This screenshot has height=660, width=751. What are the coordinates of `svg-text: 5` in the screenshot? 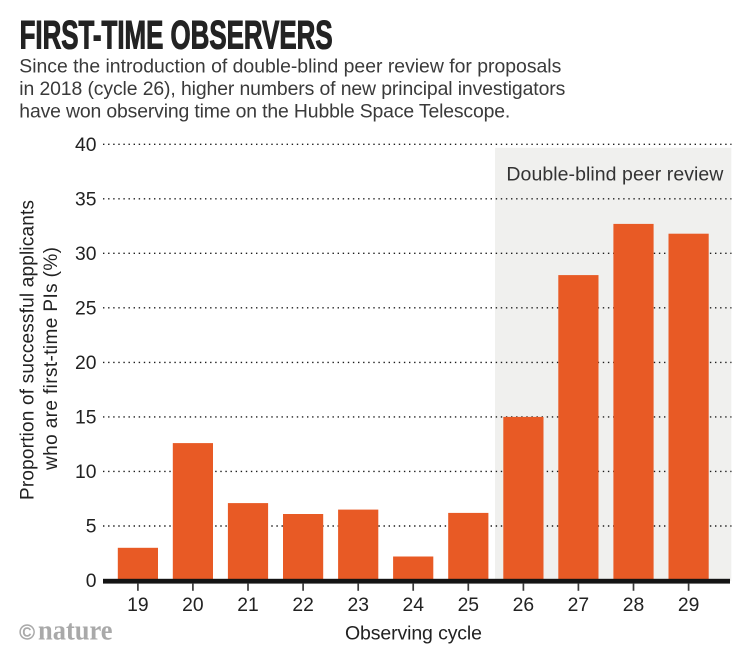 It's located at (91, 527).